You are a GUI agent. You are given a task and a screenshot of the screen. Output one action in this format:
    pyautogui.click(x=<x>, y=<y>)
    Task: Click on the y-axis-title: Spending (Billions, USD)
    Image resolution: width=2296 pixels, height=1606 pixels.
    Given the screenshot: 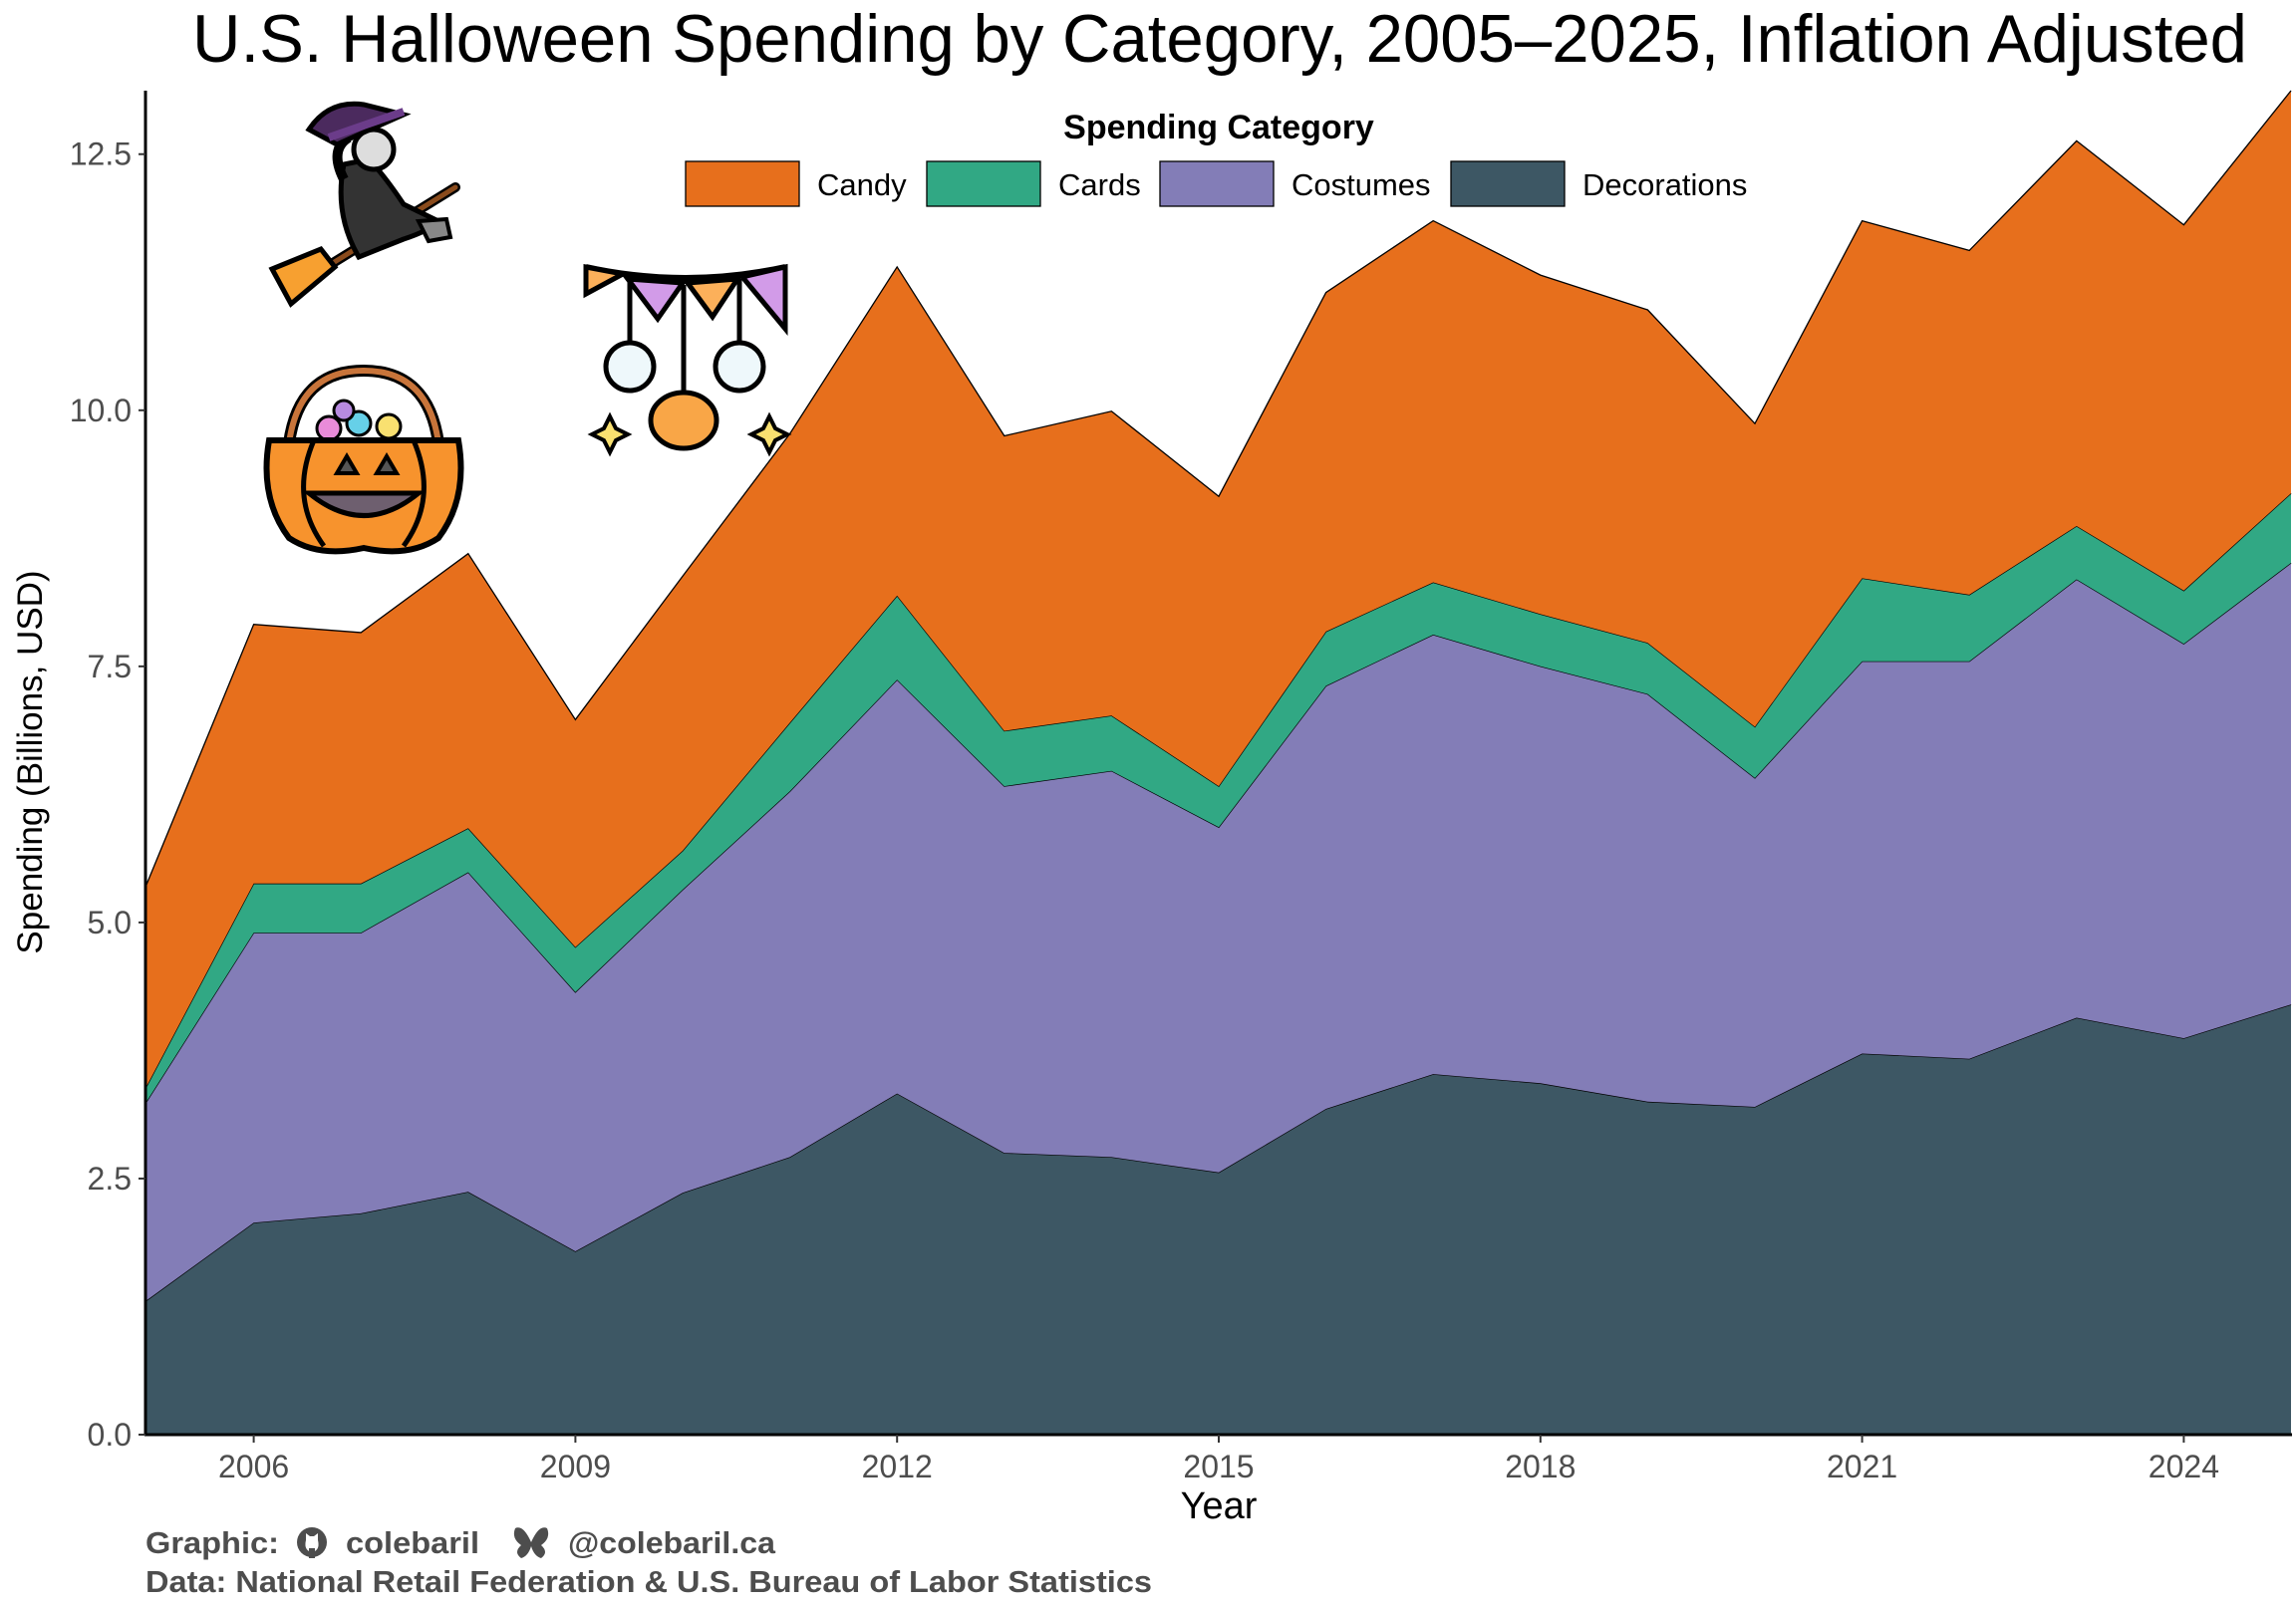 What is the action you would take?
    pyautogui.click(x=30, y=762)
    